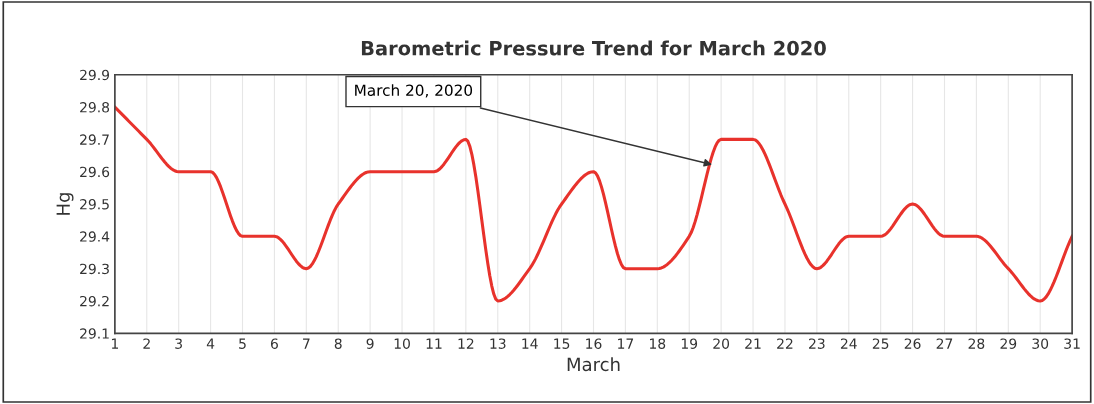 This screenshot has width=1094, height=404. Describe the element at coordinates (95, 107) in the screenshot. I see `y-tick-label: 29.8` at that location.